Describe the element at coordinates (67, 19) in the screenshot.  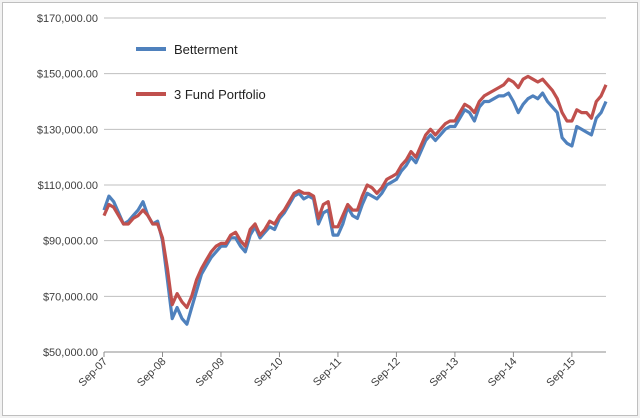
I see `y-tick-label: $170,000.00` at that location.